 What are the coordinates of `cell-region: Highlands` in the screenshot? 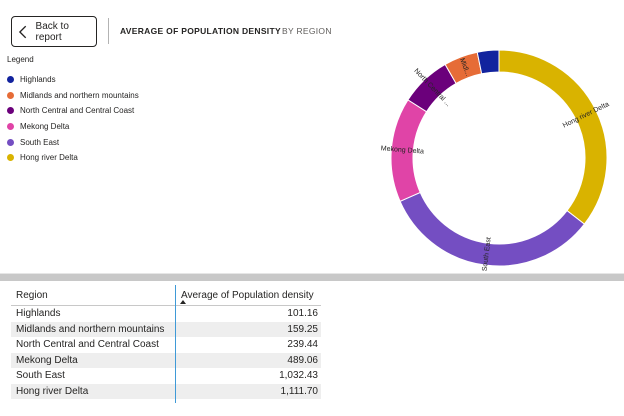 It's located at (38, 314).